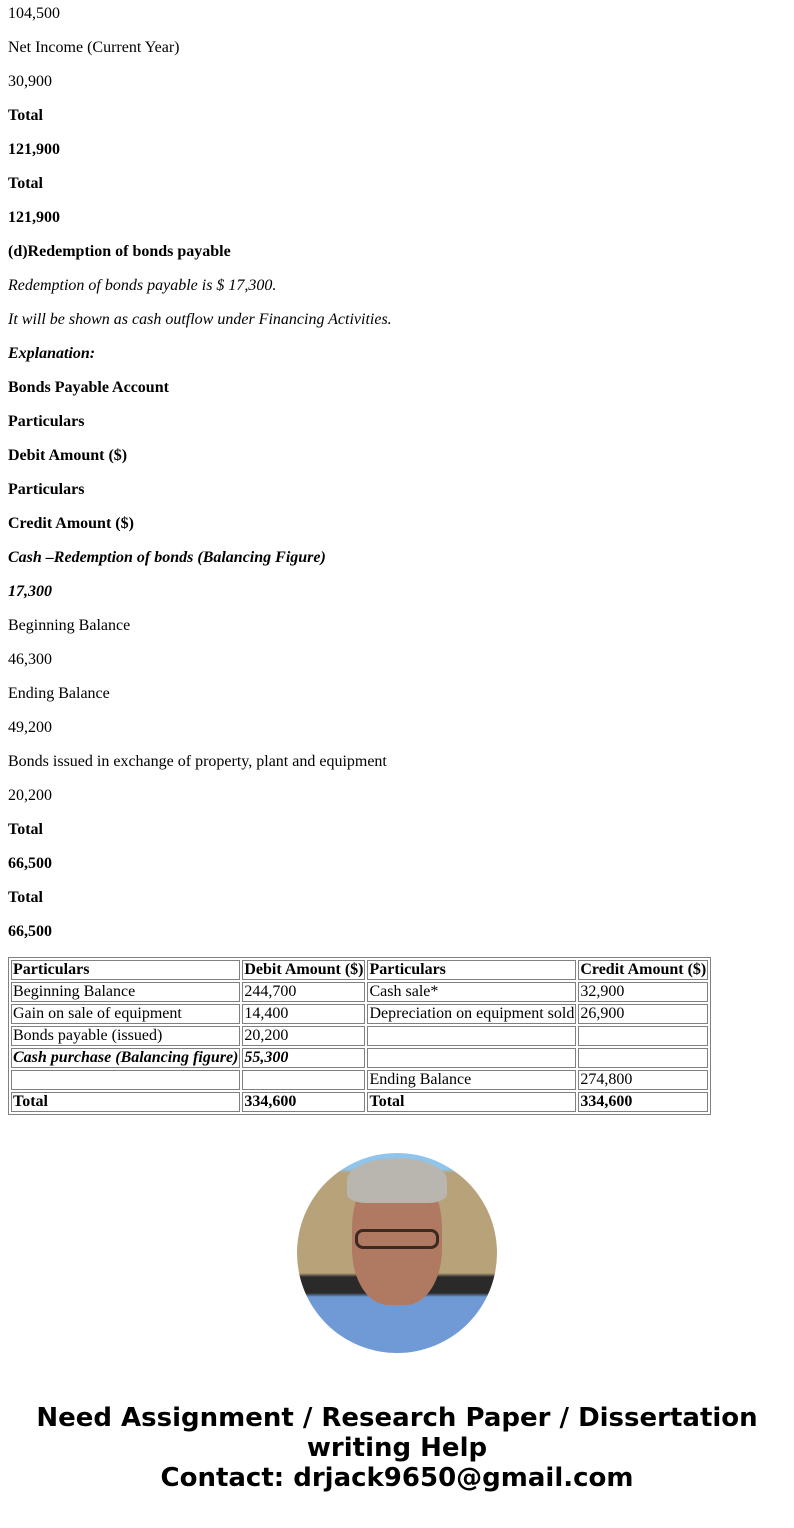  I want to click on paragraph: Debit Amount ($), so click(68, 455).